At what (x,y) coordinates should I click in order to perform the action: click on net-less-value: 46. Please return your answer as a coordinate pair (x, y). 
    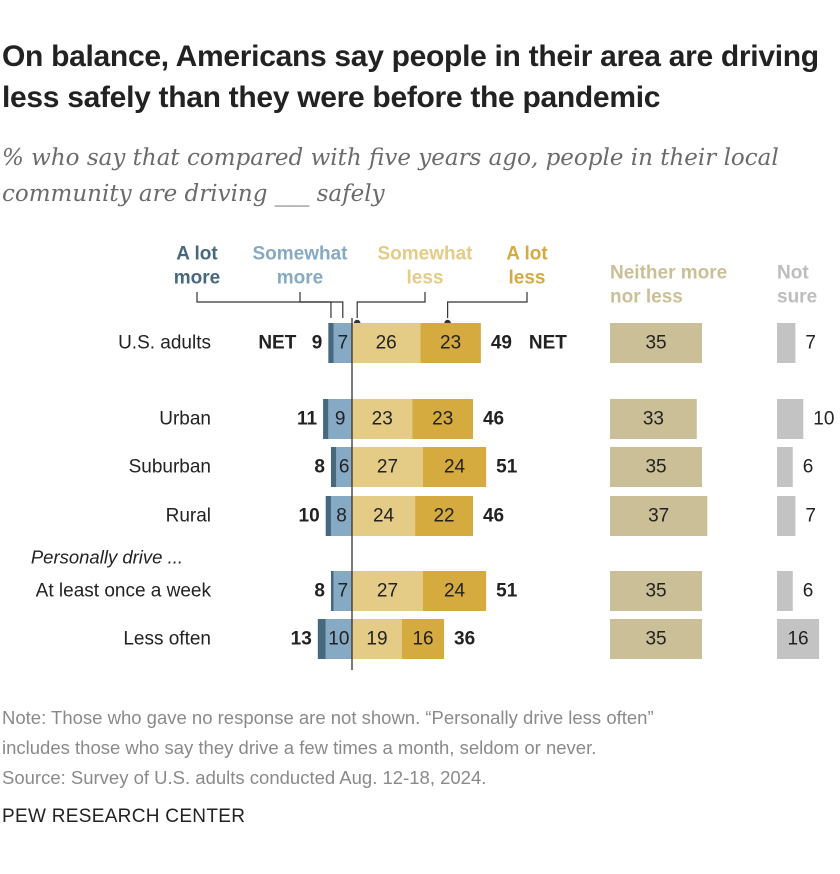
    Looking at the image, I should click on (493, 419).